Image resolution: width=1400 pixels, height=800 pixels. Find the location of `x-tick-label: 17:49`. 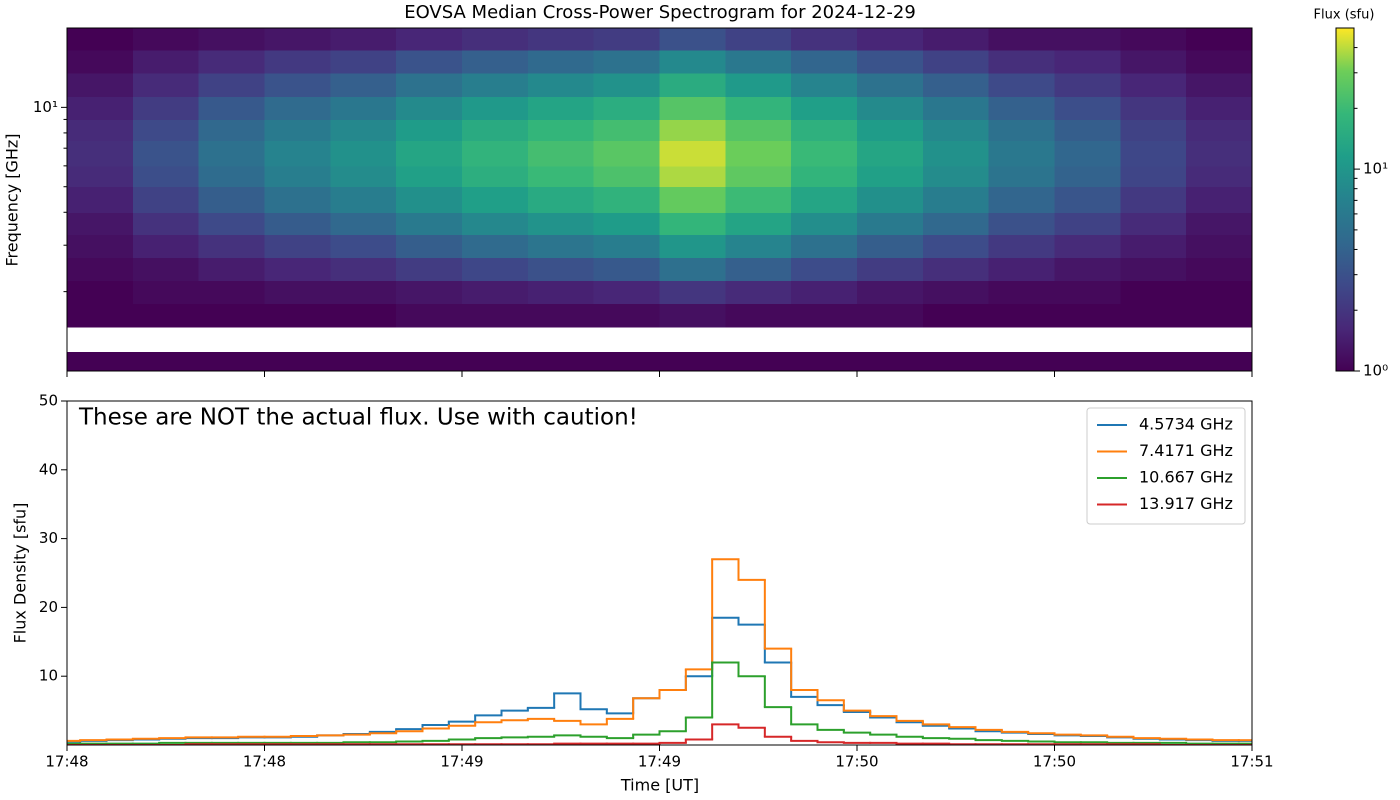

x-tick-label: 17:49 is located at coordinates (461, 762).